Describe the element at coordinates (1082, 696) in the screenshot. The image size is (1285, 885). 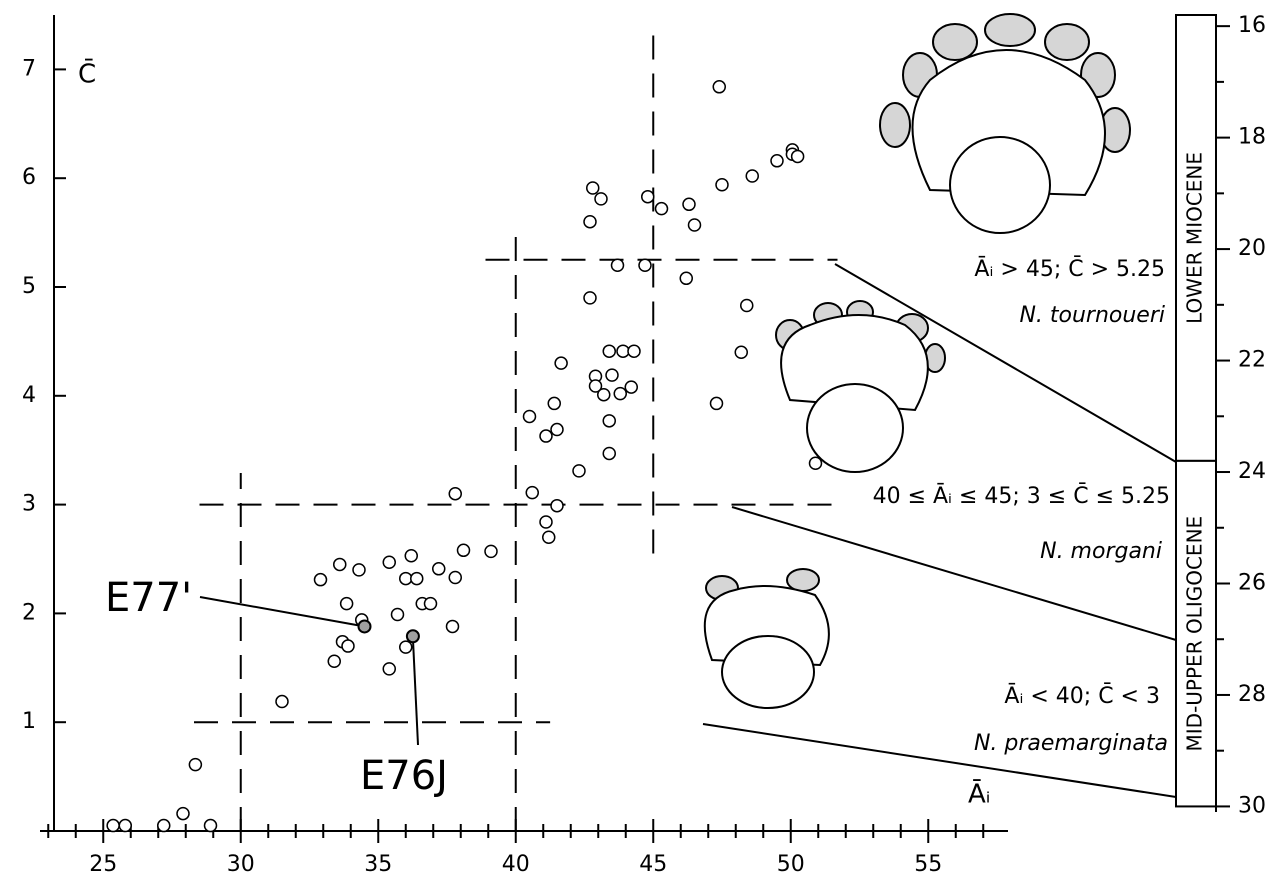
I see `zone-criteria: Āᵢ < 40; C̄ < 3` at that location.